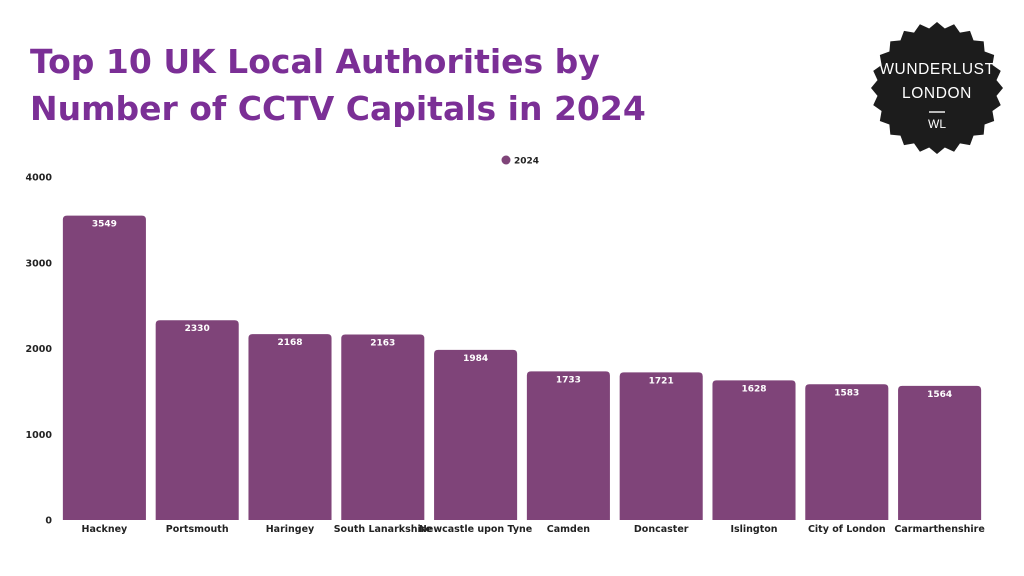 The height and width of the screenshot is (576, 1024). What do you see at coordinates (104, 225) in the screenshot?
I see `bar-value-label: 3549` at bounding box center [104, 225].